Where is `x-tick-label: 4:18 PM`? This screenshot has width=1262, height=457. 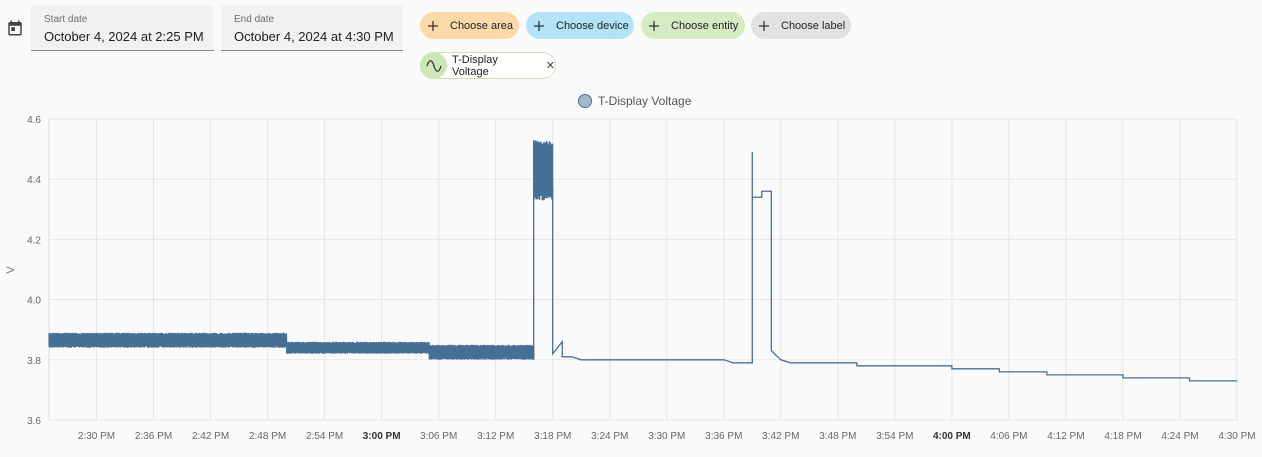
x-tick-label: 4:18 PM is located at coordinates (1122, 436).